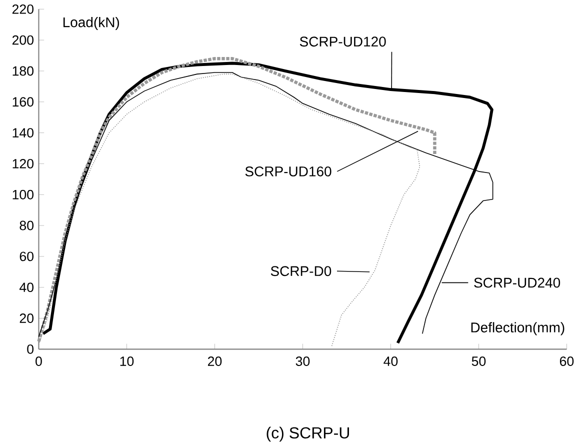  I want to click on x-tick-label: 30, so click(303, 361).